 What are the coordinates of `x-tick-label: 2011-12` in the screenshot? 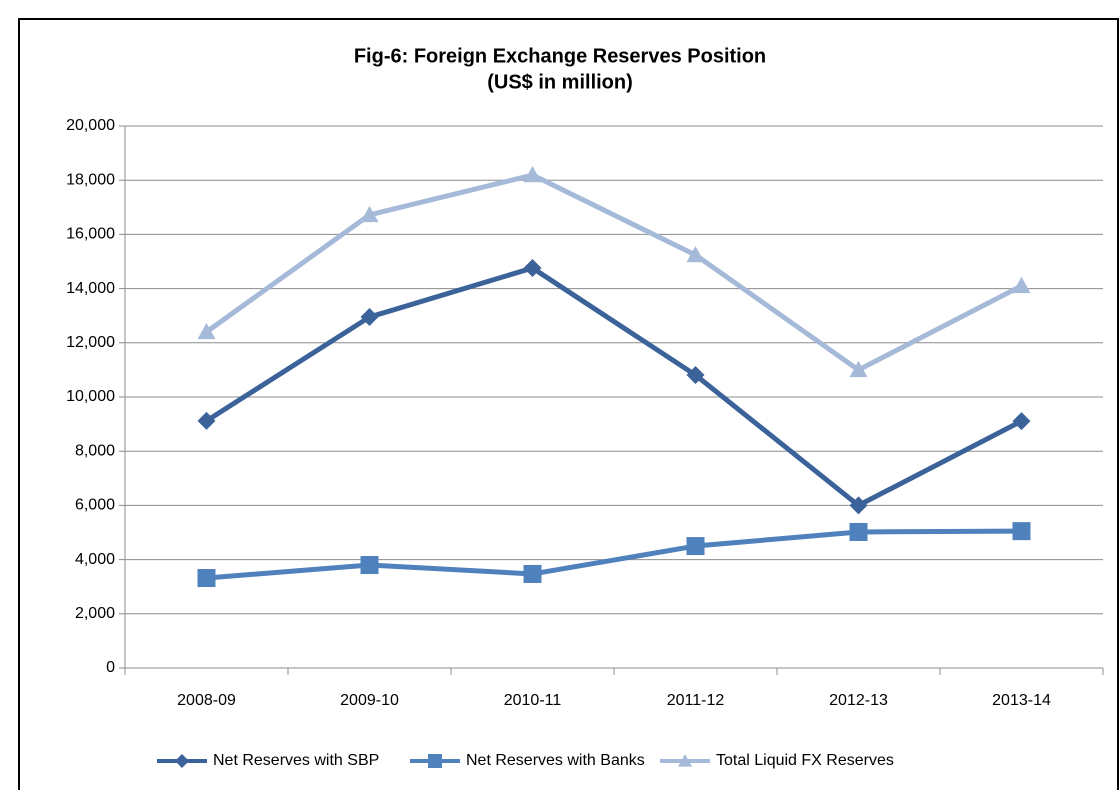 It's located at (696, 700).